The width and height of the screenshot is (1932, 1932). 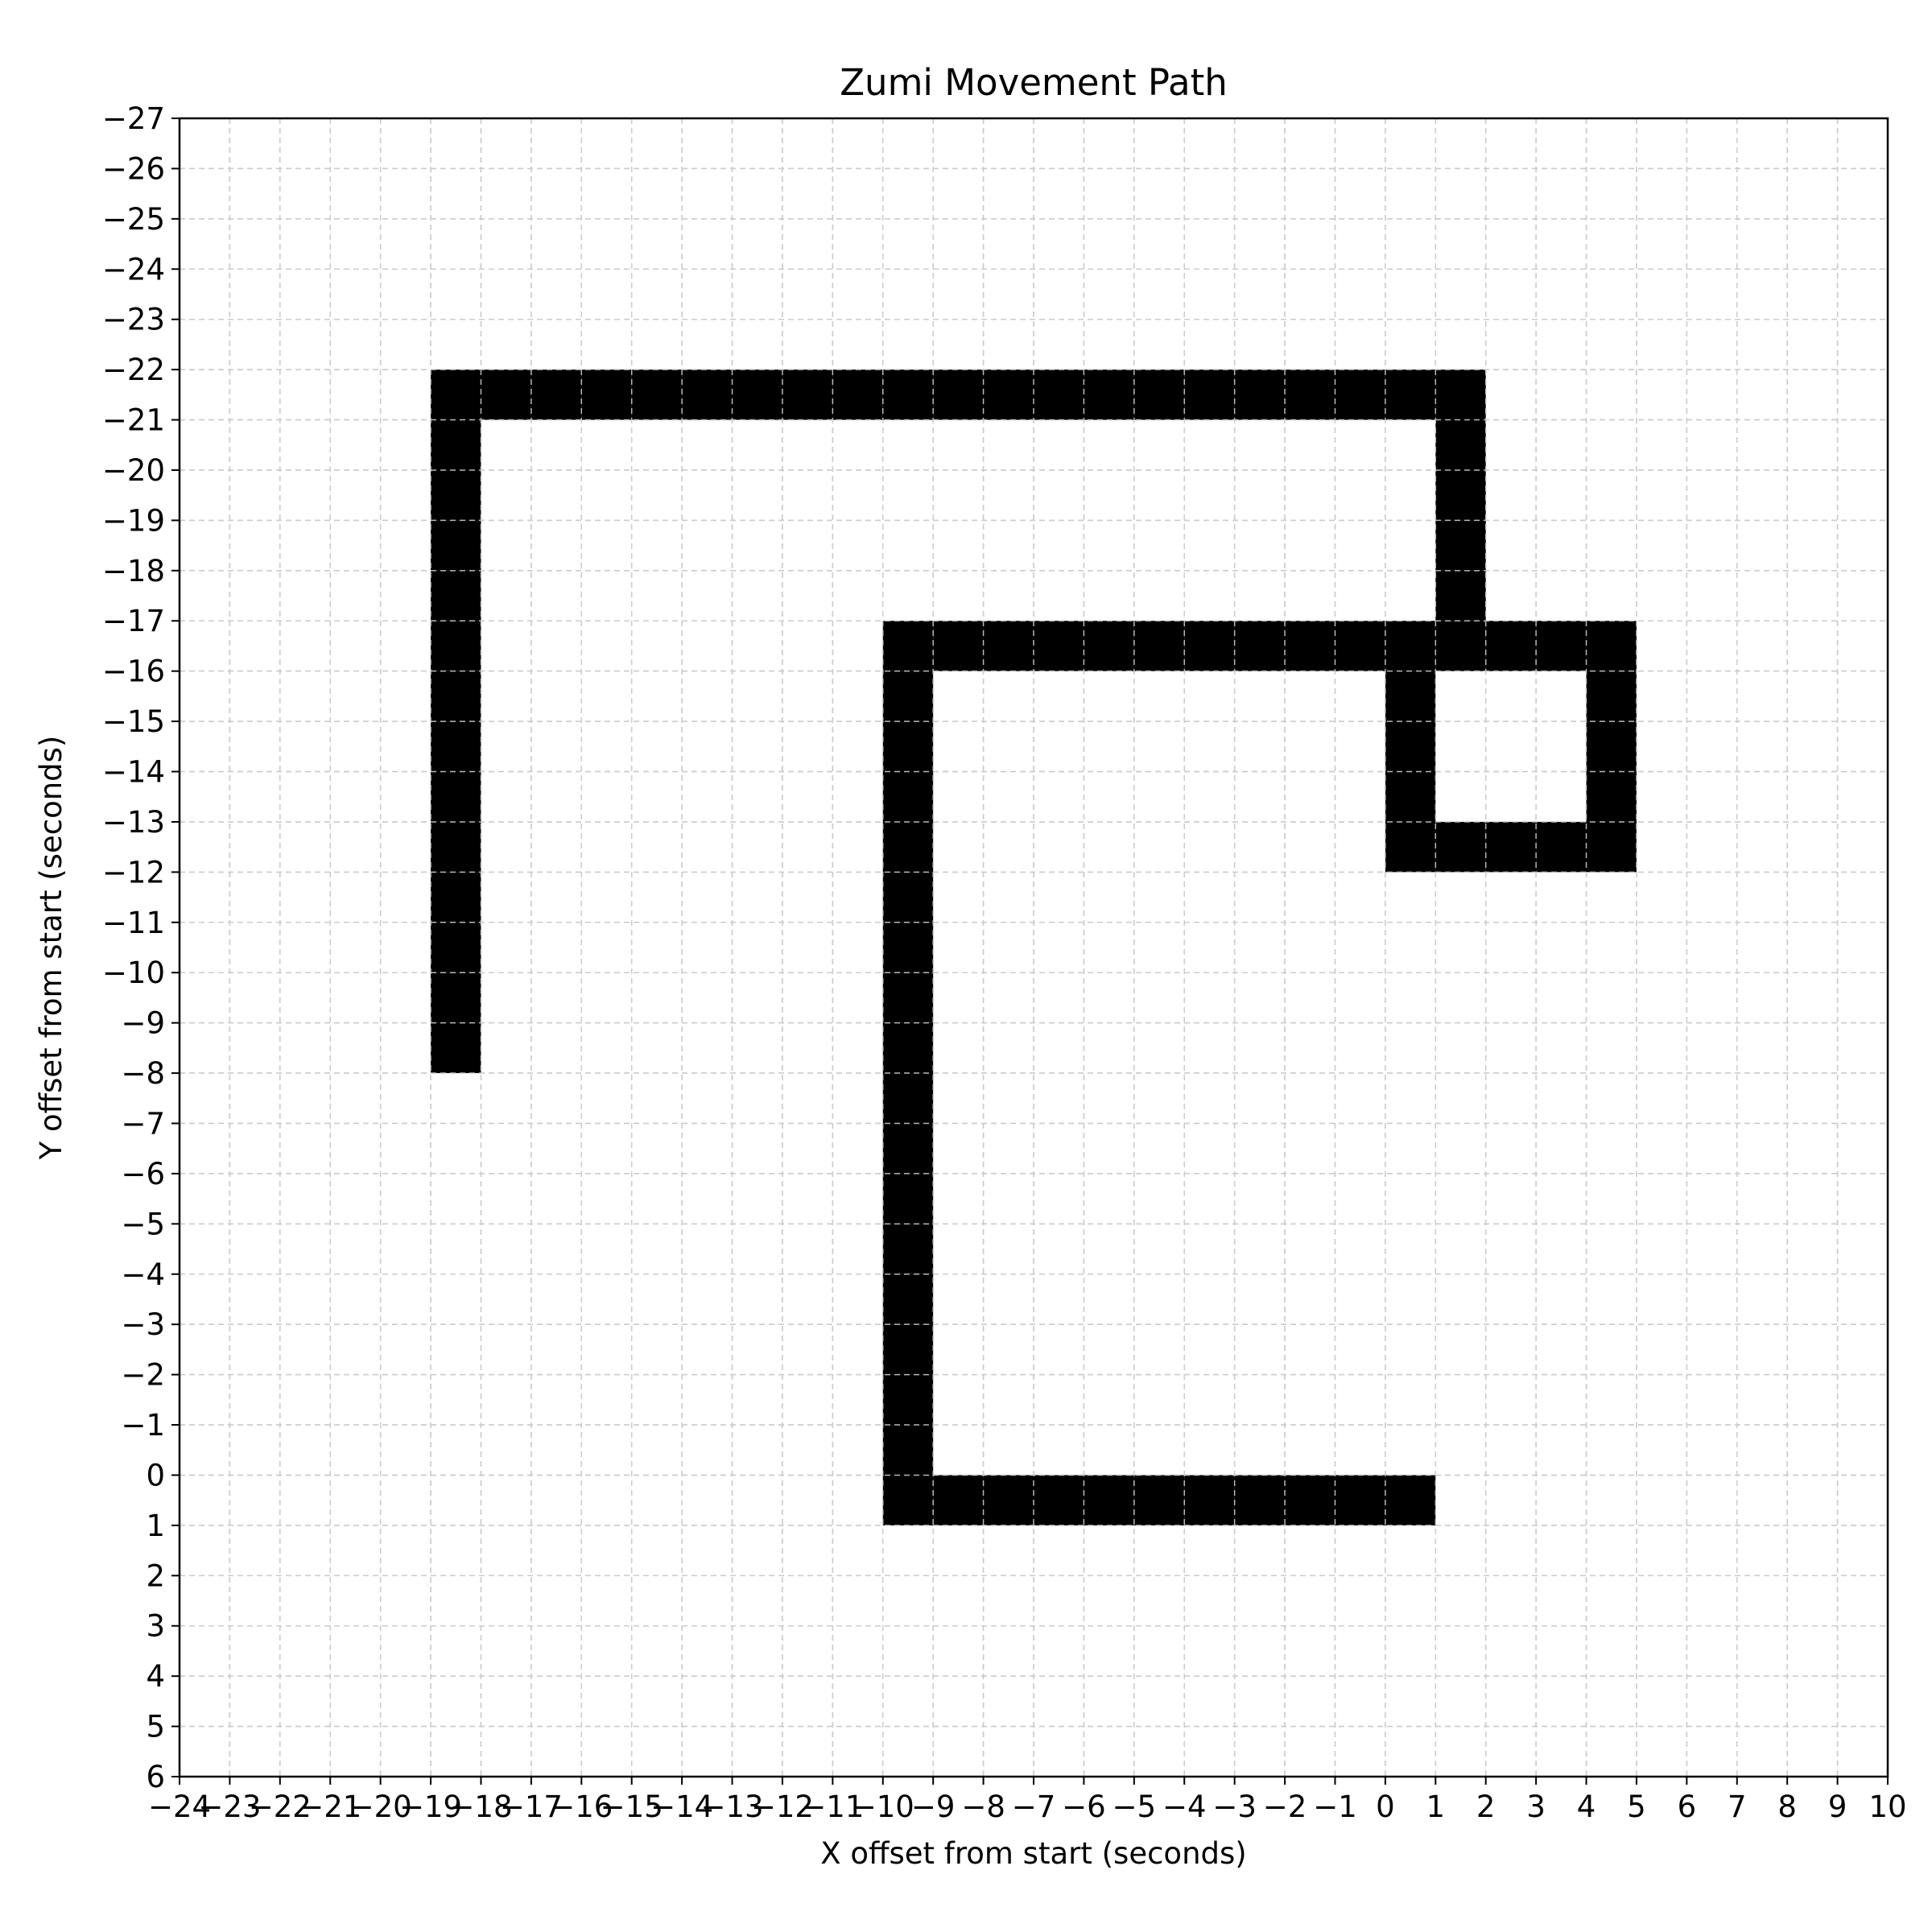 I want to click on x-tick-label: −24, so click(x=179, y=1807).